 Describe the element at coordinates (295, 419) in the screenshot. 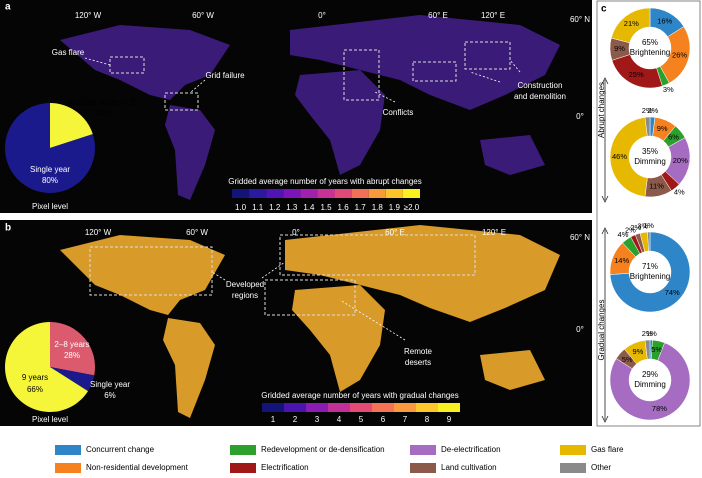

I see `colorbar-label: 2` at that location.